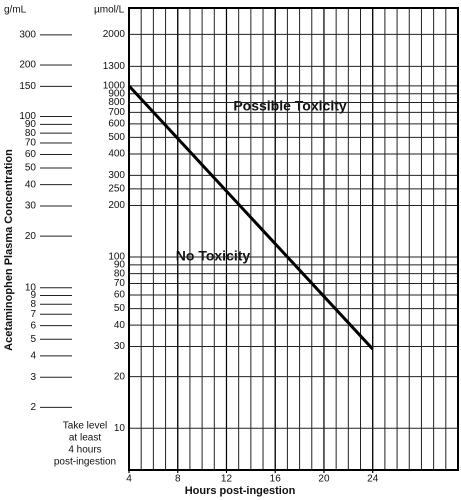 This screenshot has width=461, height=500. What do you see at coordinates (116, 189) in the screenshot?
I see `y-tick-label: 250` at bounding box center [116, 189].